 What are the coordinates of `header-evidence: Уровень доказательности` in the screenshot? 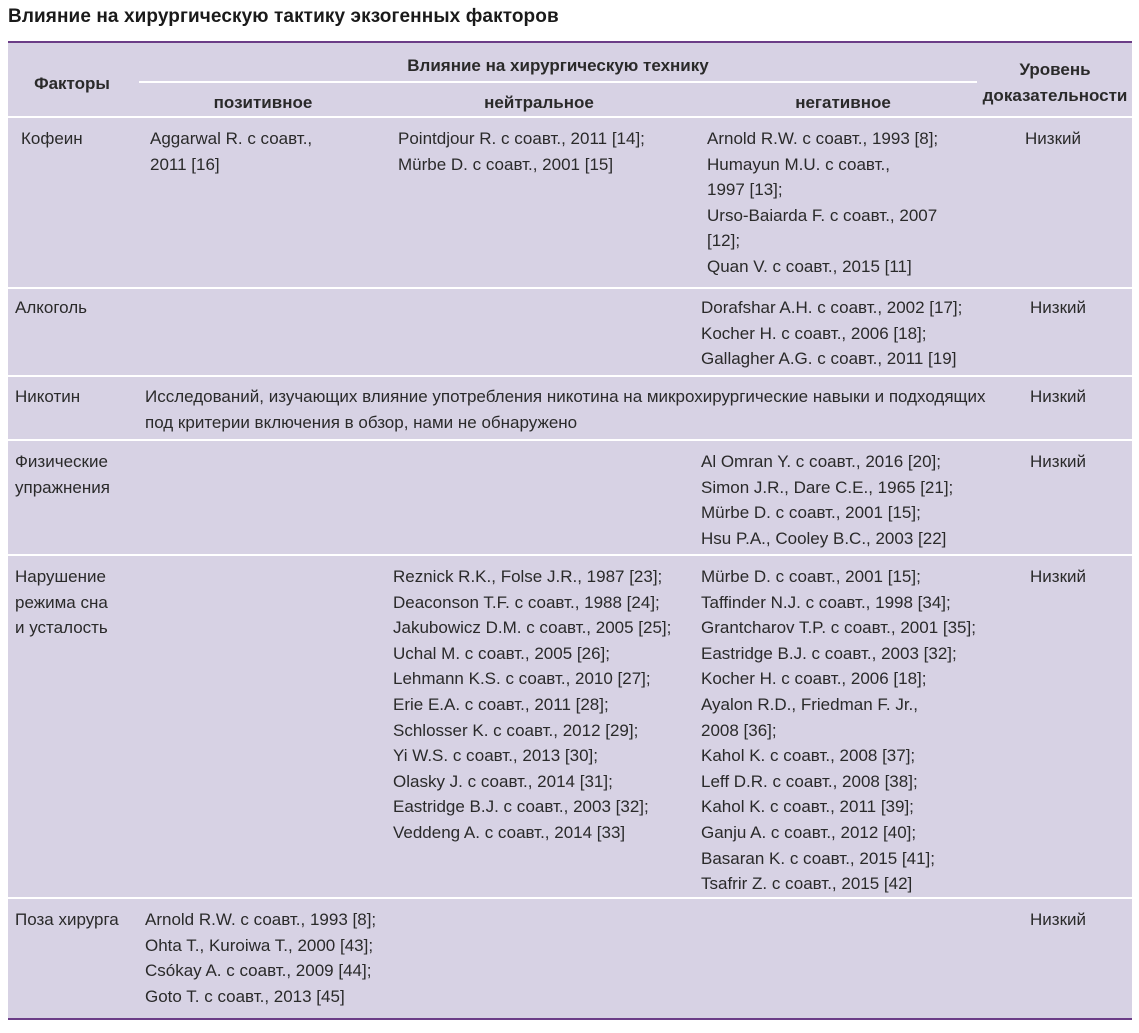 It's located at (1055, 82).